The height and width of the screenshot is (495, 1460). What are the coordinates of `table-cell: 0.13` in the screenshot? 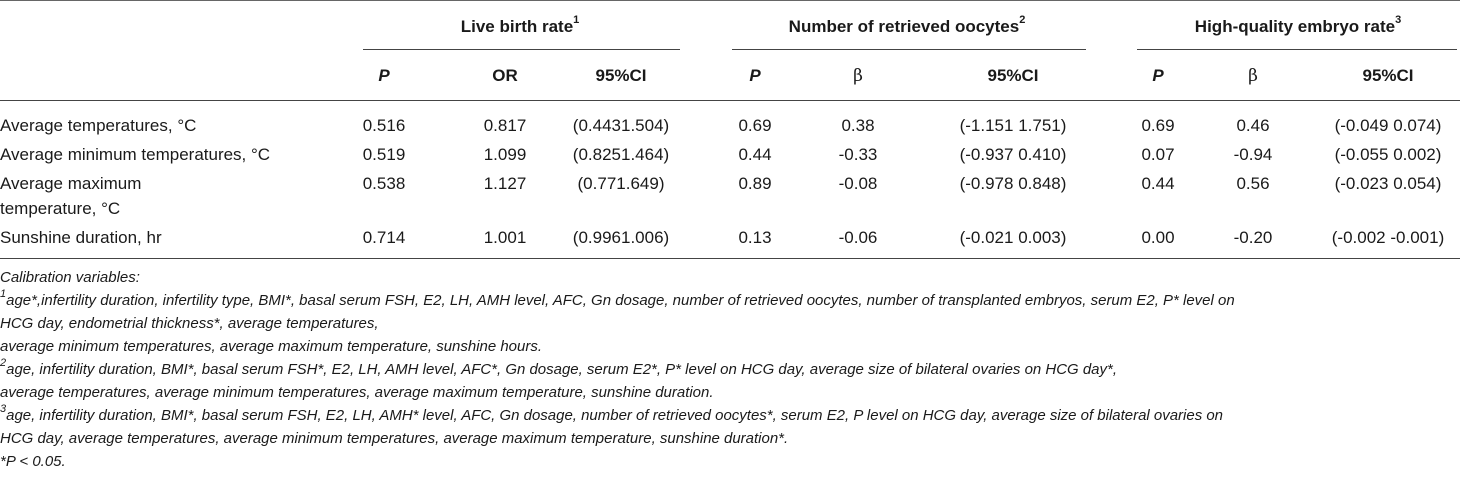 It's located at (755, 237).